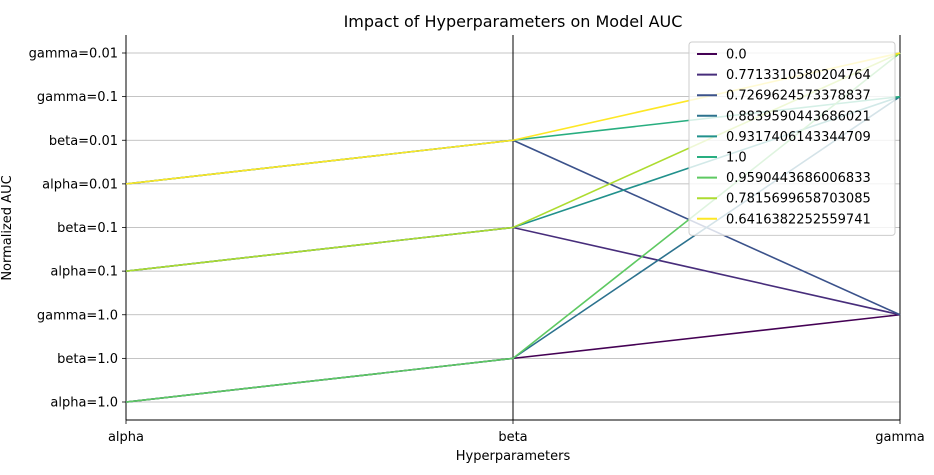 The height and width of the screenshot is (475, 934). What do you see at coordinates (84, 272) in the screenshot?
I see `y-tick-label: alpha=0.1` at bounding box center [84, 272].